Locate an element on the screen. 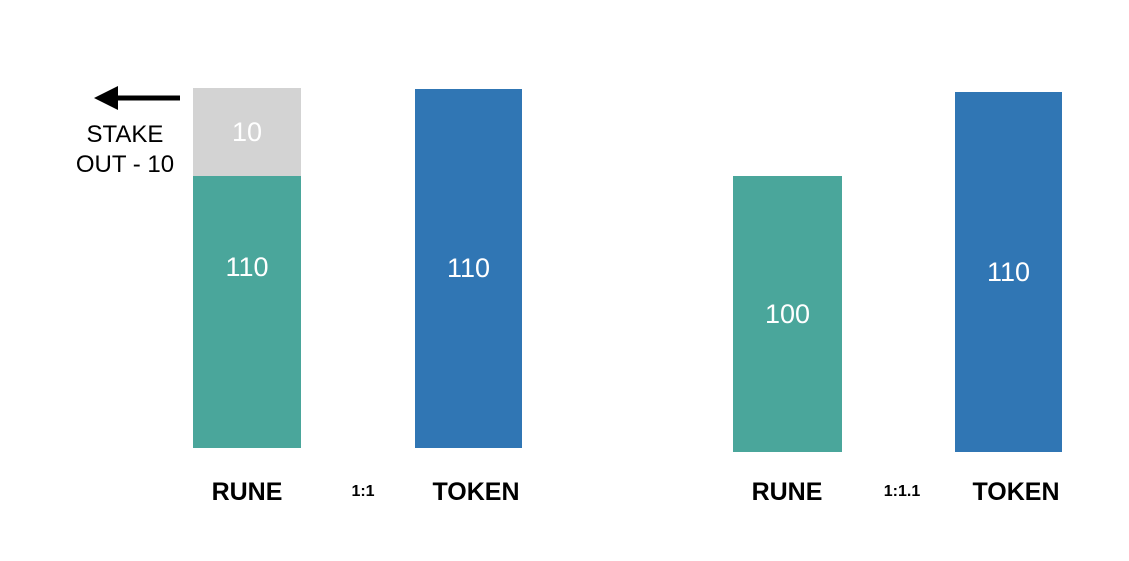 The height and width of the screenshot is (561, 1129). left-rune-stake-out-value: 10 is located at coordinates (247, 131).